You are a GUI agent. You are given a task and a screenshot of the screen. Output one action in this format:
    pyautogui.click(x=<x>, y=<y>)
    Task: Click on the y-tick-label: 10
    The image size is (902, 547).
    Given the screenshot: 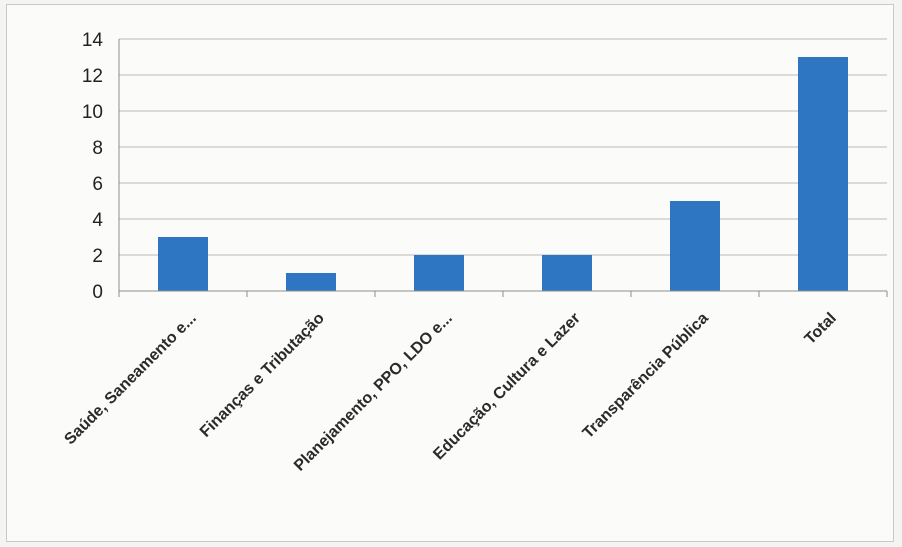 What is the action you would take?
    pyautogui.click(x=92, y=112)
    